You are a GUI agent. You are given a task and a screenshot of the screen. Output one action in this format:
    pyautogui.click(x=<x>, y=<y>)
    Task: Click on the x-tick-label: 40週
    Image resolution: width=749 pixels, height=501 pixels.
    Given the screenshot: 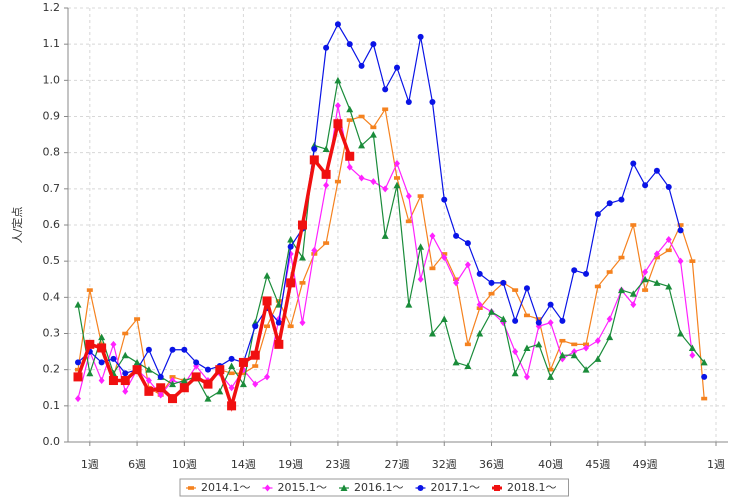 What is the action you would take?
    pyautogui.click(x=550, y=464)
    